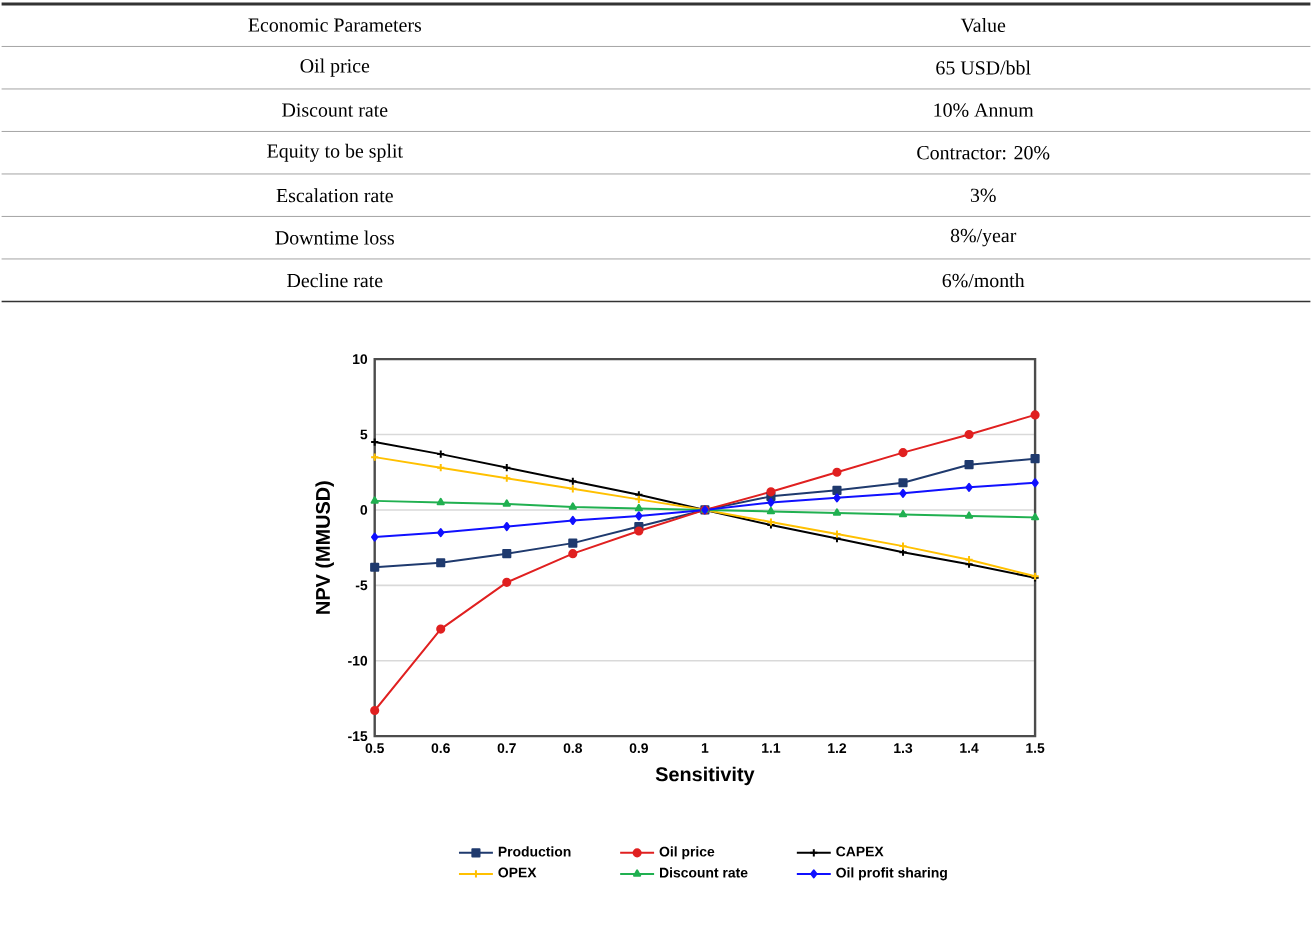 This screenshot has width=1312, height=938. What do you see at coordinates (983, 153) in the screenshot?
I see `text: Contractor: 20%` at bounding box center [983, 153].